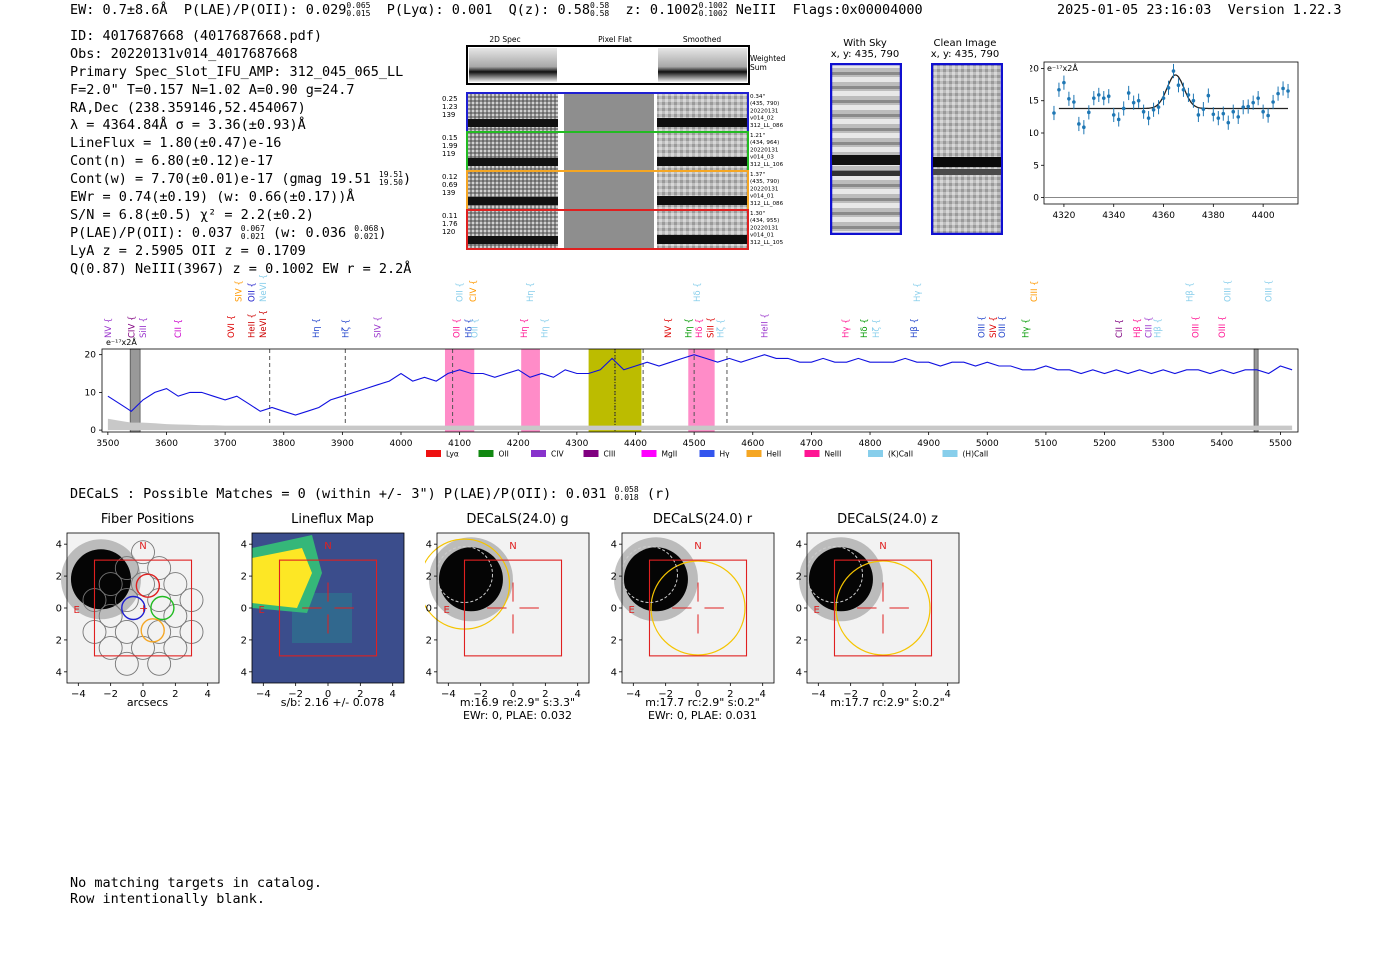 The width and height of the screenshot is (1400, 953). I want to click on cutout-left-value: 1.76, so click(450, 224).